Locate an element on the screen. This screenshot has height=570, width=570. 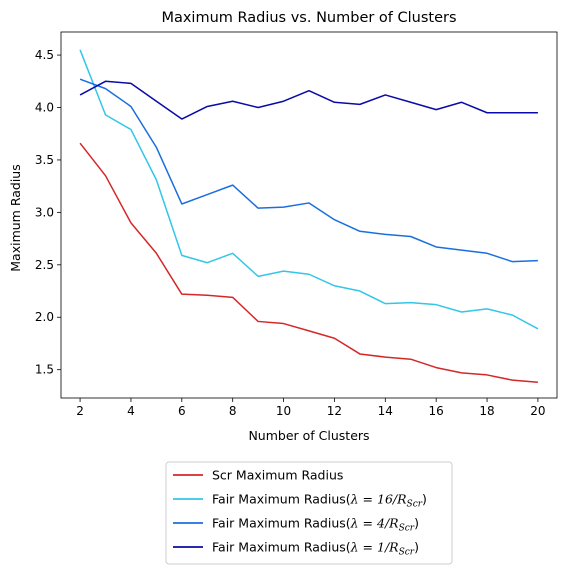
y-tick-label: 4.5 is located at coordinates (44, 55).